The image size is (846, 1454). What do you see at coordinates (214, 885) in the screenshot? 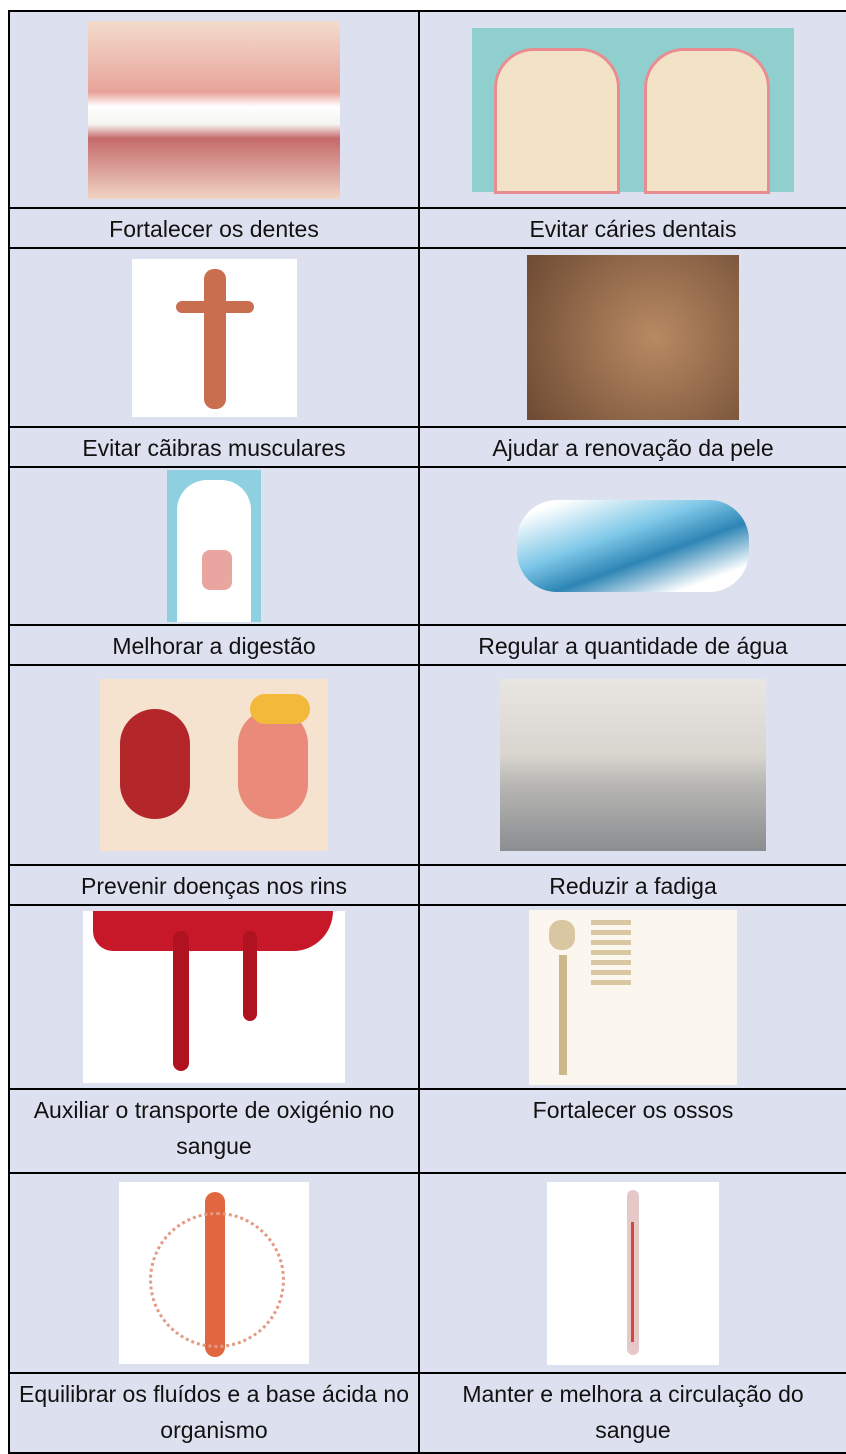
I see `caption: Prevenir doenças nos rins` at bounding box center [214, 885].